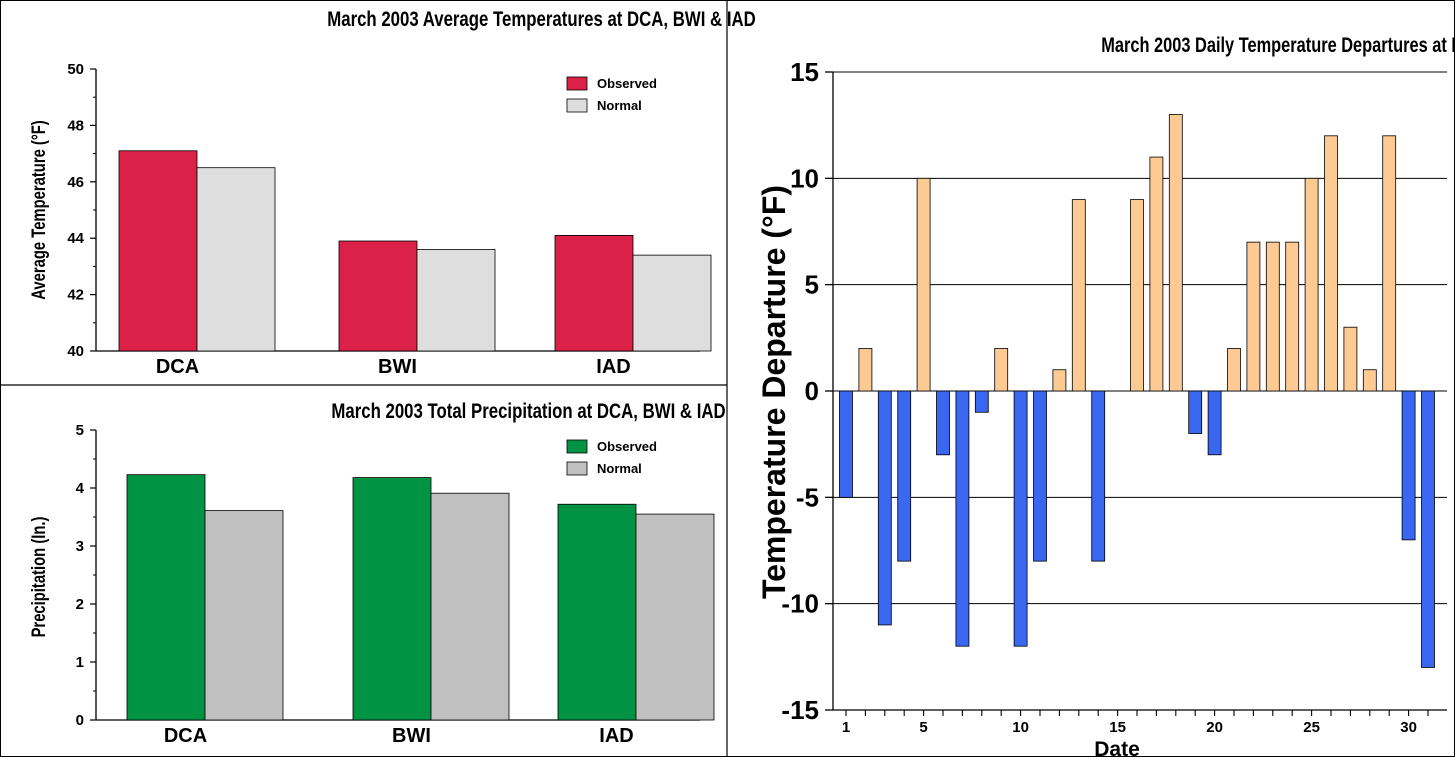 The width and height of the screenshot is (1455, 757). Describe the element at coordinates (75, 351) in the screenshot. I see `y-tick-label: 40` at that location.